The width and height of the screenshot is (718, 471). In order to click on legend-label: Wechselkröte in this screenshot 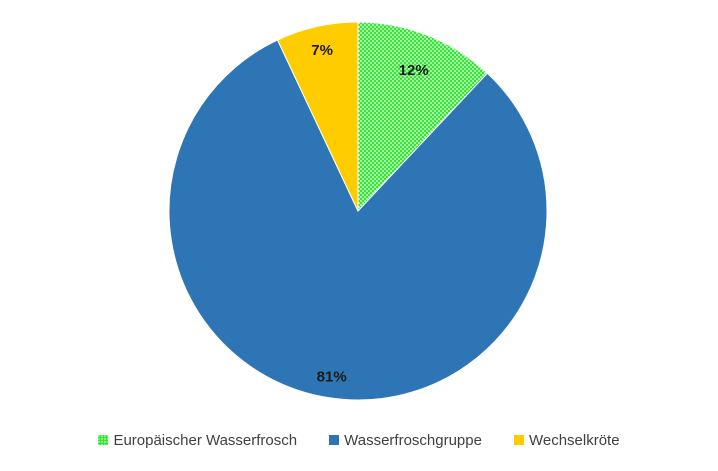, I will do `click(574, 440)`.